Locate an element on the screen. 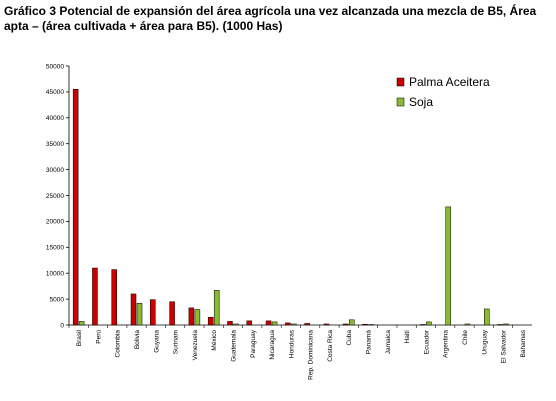 This screenshot has height=401, width=556. y-tick-label: 45000 is located at coordinates (55, 92).